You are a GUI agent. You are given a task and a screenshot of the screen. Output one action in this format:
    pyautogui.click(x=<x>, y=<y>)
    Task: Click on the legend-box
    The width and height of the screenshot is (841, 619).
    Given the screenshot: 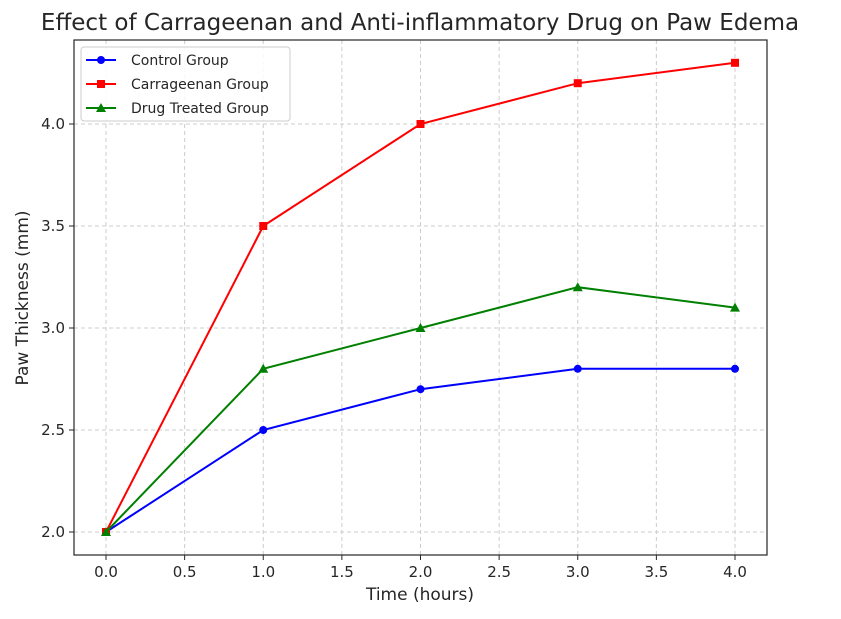 What is the action you would take?
    pyautogui.click(x=185, y=84)
    